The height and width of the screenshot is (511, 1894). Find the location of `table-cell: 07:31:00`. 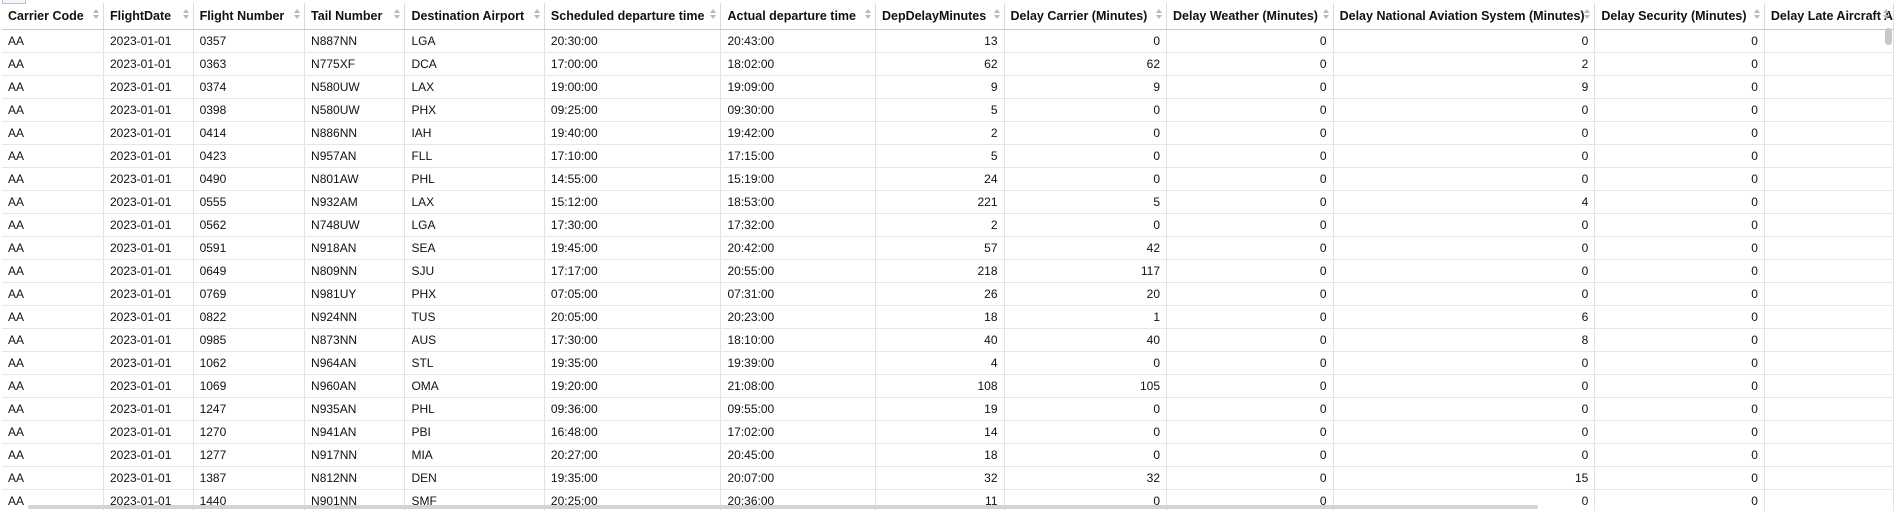

table-cell: 07:31:00 is located at coordinates (798, 294).